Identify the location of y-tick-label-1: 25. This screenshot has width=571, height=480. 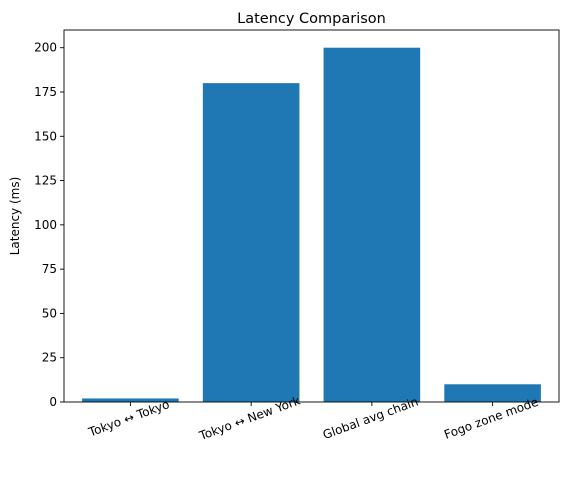
(49, 358).